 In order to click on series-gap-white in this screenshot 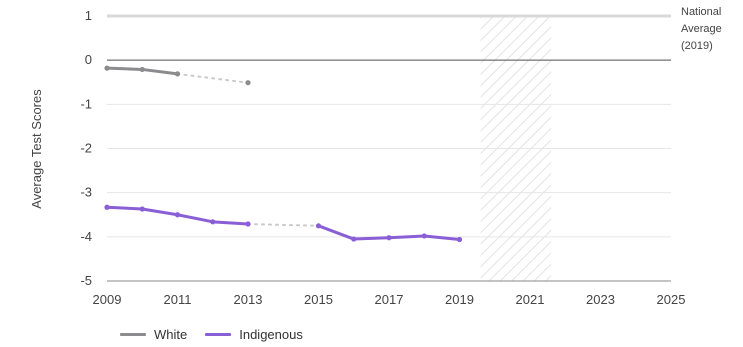, I will do `click(212, 78)`.